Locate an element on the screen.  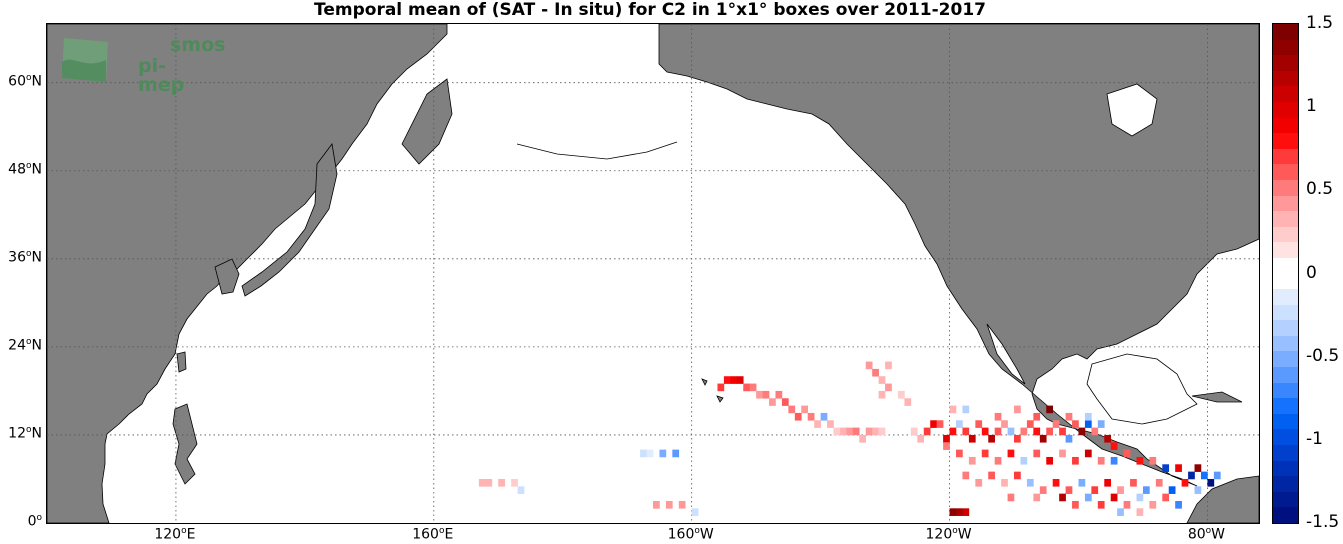
smos-pi-mep-logo: smos pi-mep is located at coordinates (141, 63).